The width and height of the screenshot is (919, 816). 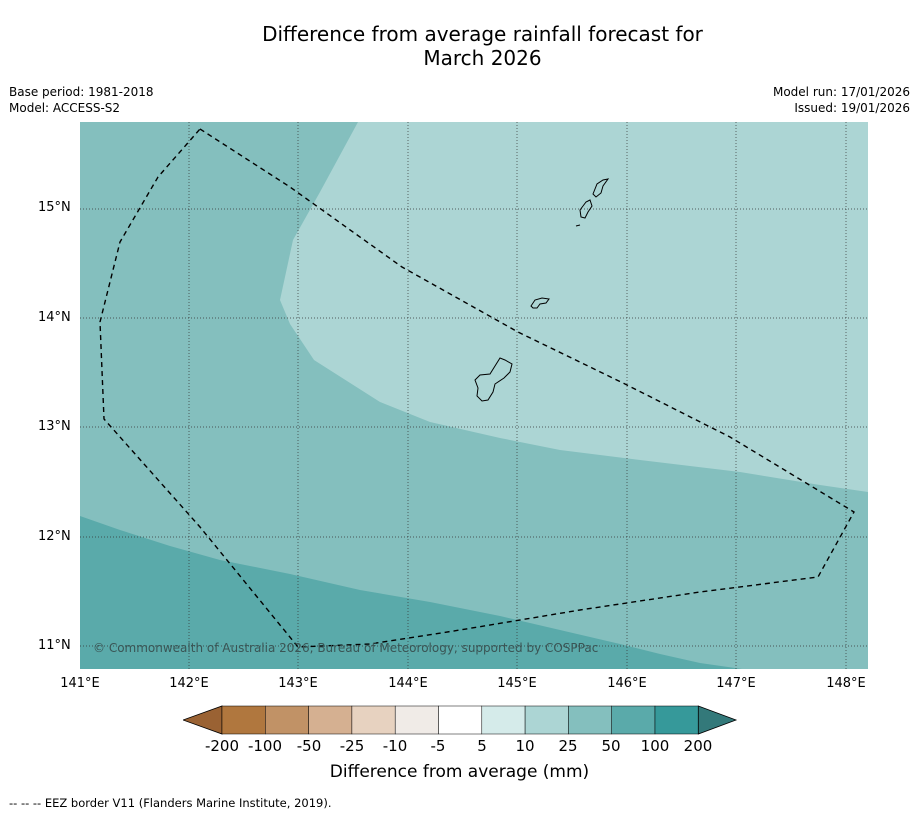 What do you see at coordinates (482, 58) in the screenshot?
I see `title-line-2: March 2026` at bounding box center [482, 58].